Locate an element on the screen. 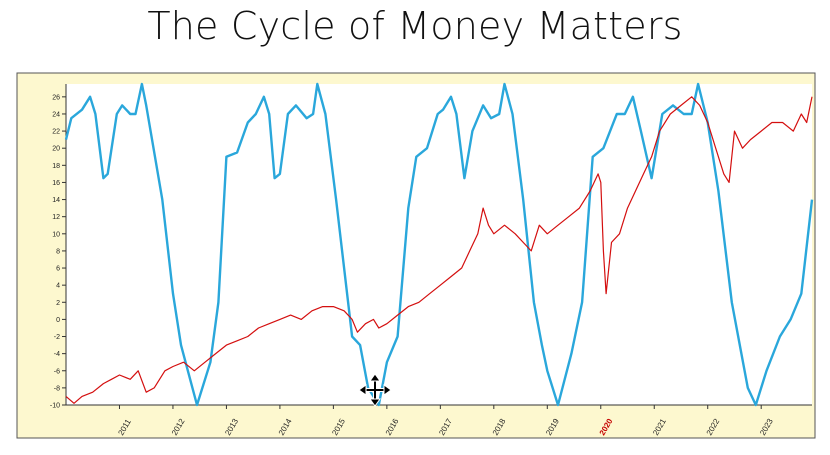 The image size is (830, 455). y-tick-label: 4 is located at coordinates (58, 286).